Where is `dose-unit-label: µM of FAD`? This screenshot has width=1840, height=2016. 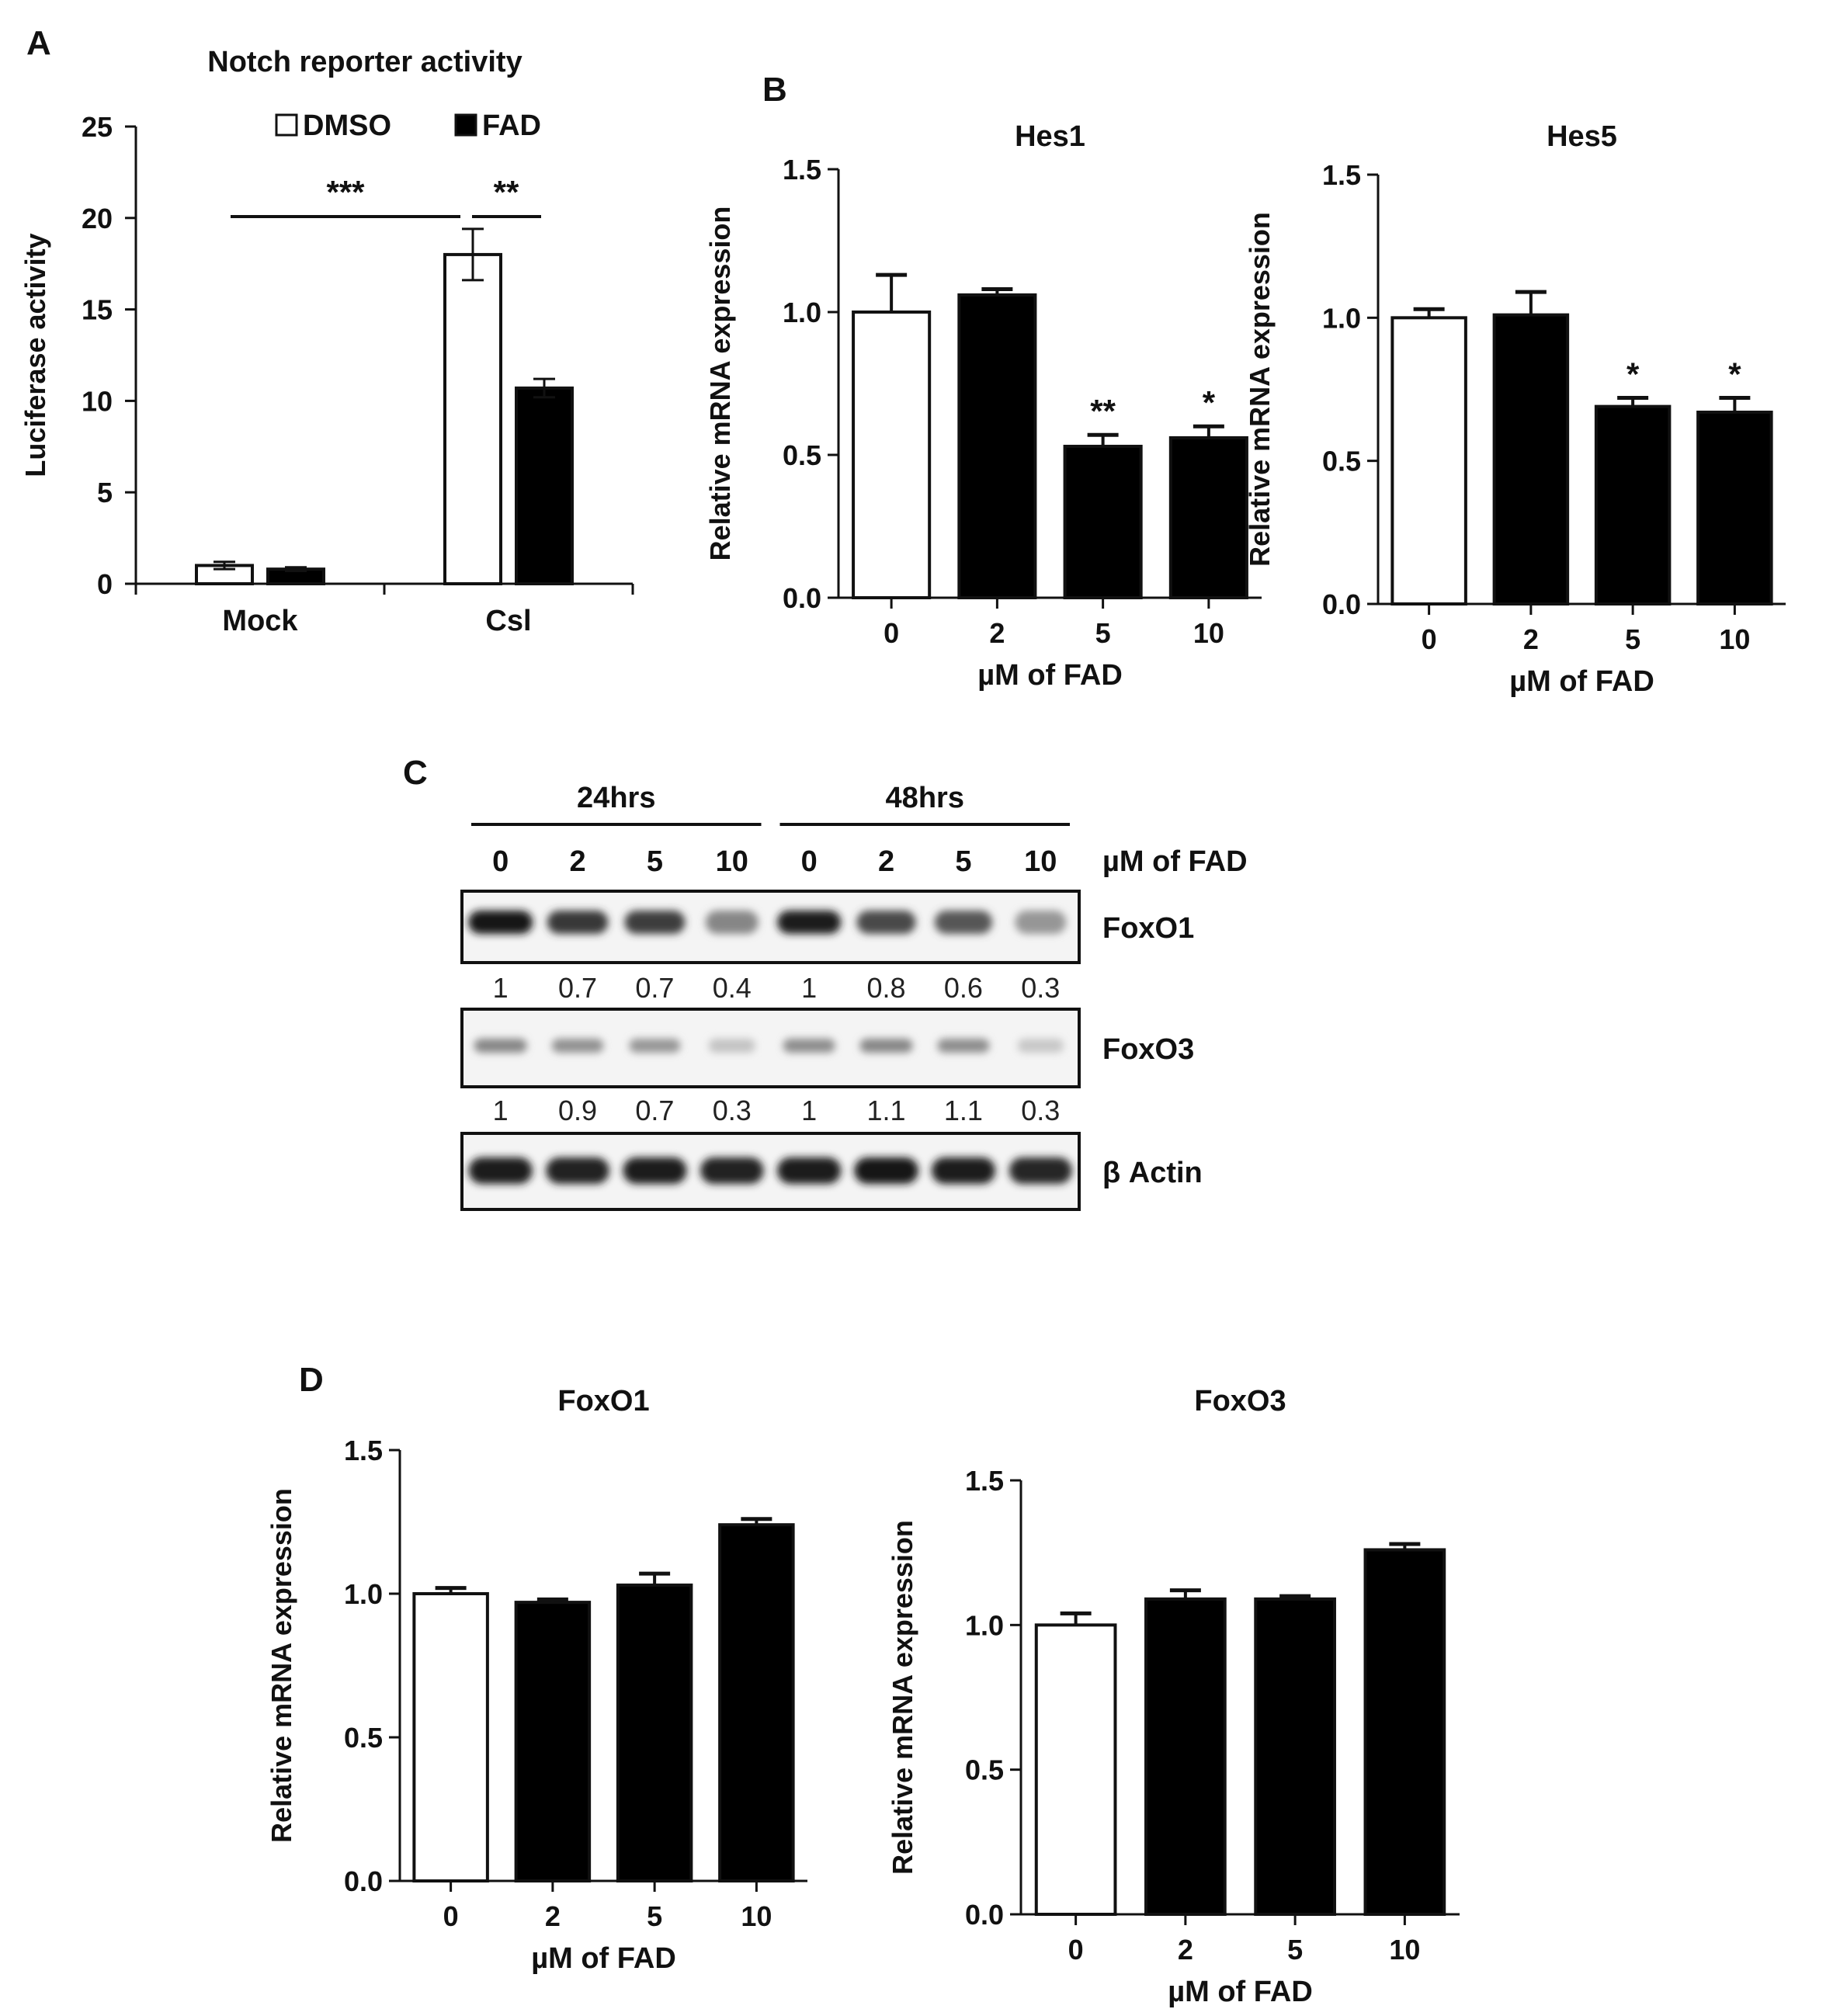 dose-unit-label: µM of FAD is located at coordinates (1175, 861).